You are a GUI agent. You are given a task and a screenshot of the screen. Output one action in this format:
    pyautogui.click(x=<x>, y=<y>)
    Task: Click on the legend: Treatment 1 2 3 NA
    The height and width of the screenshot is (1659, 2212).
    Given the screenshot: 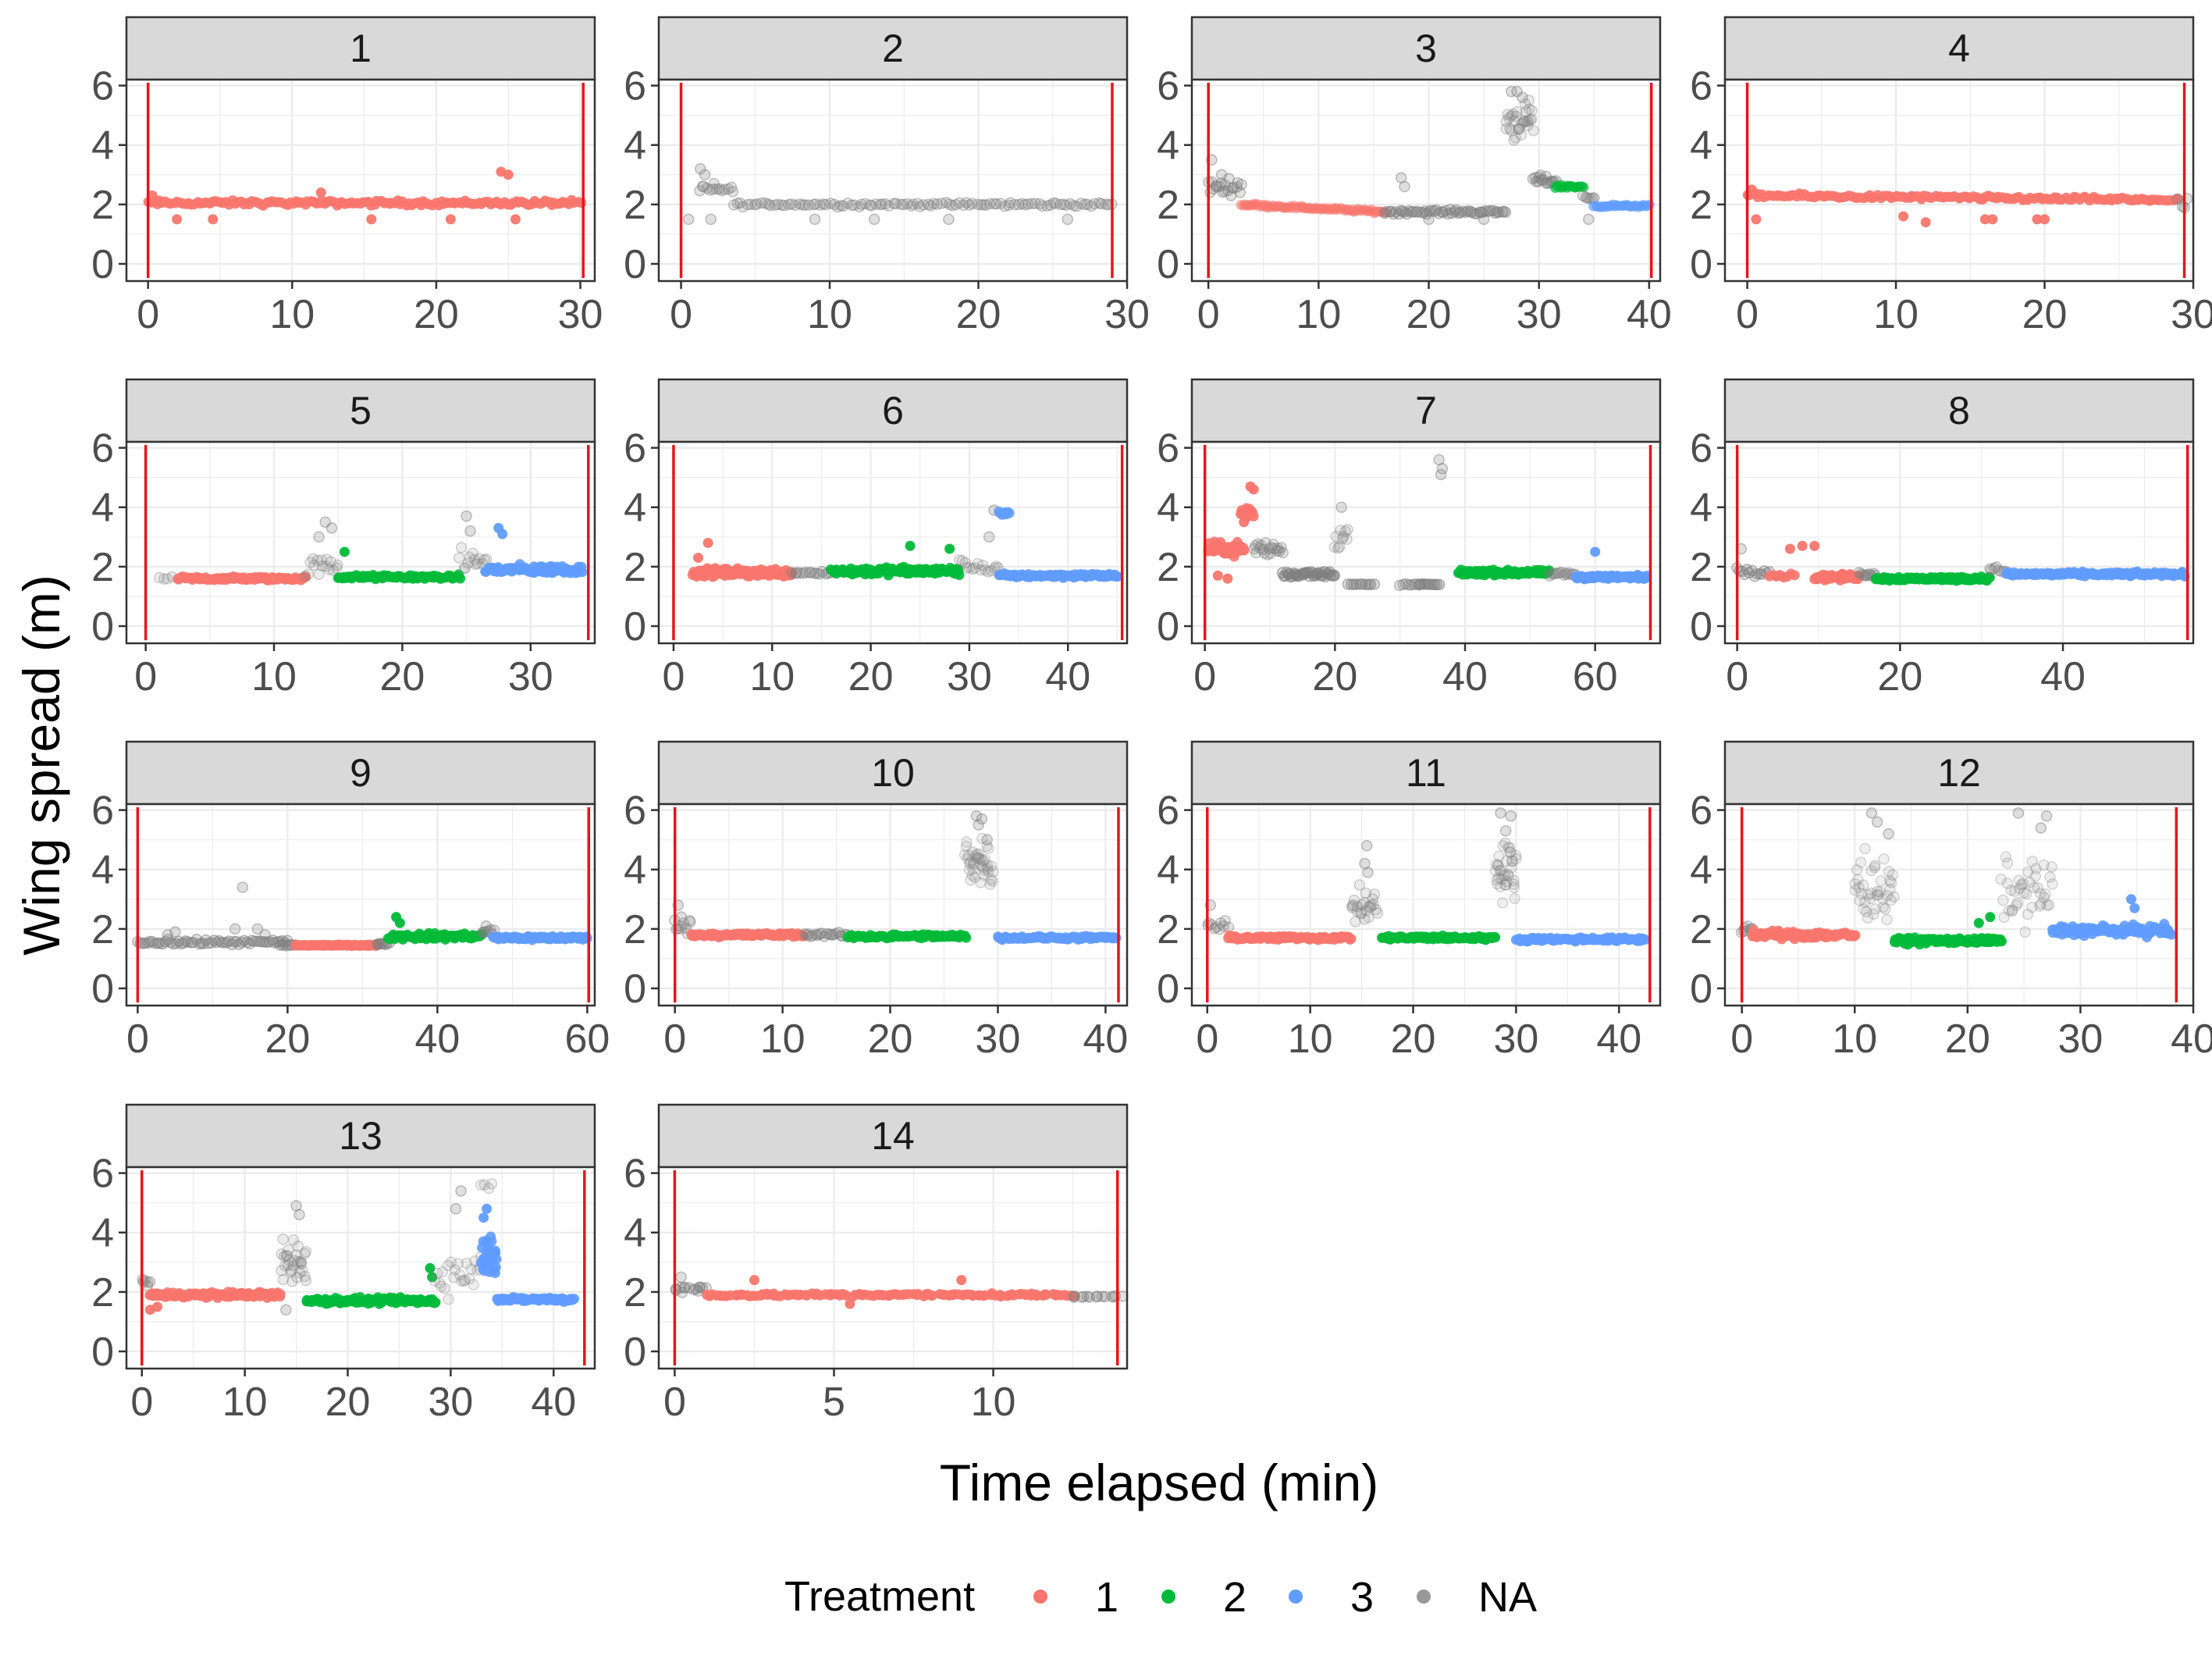 What is the action you would take?
    pyautogui.click(x=1161, y=1597)
    